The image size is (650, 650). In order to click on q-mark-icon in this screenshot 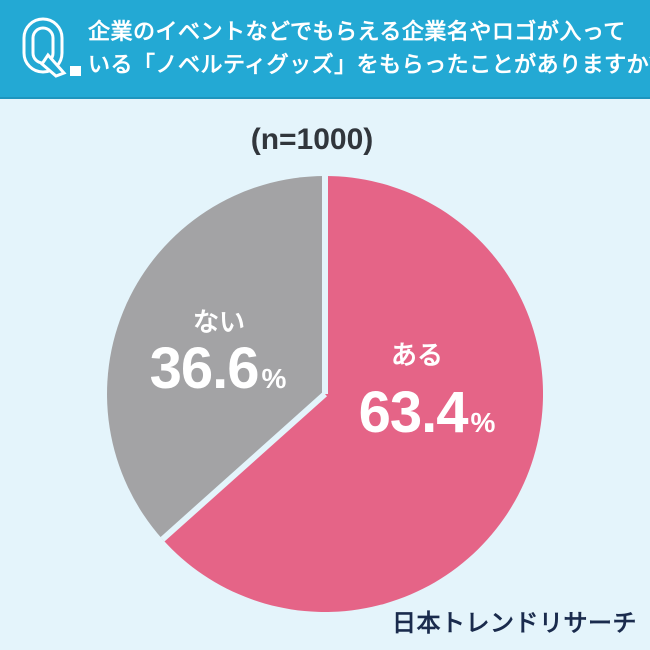, I will do `click(51, 47)`.